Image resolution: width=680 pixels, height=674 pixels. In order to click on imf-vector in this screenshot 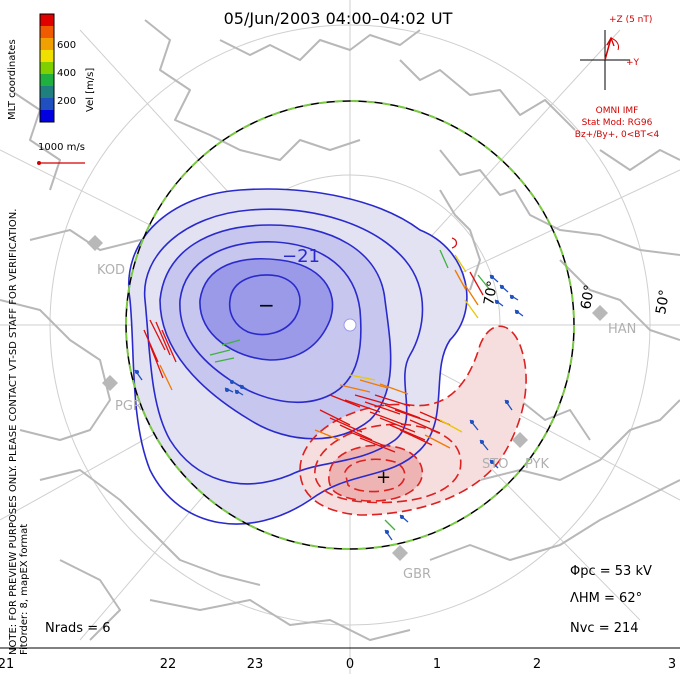, I will do `click(608, 49)`.